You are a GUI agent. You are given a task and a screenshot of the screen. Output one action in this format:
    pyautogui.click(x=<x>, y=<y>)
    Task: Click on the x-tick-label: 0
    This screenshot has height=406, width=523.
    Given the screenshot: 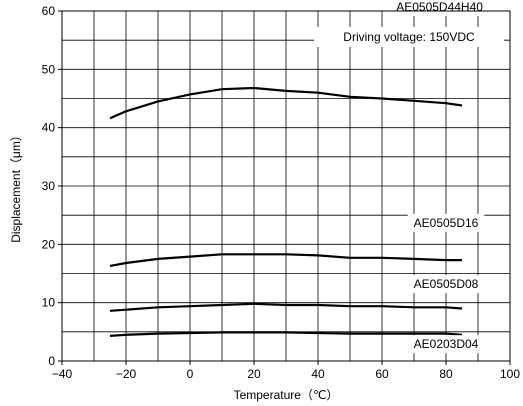 What is the action you would take?
    pyautogui.click(x=190, y=374)
    